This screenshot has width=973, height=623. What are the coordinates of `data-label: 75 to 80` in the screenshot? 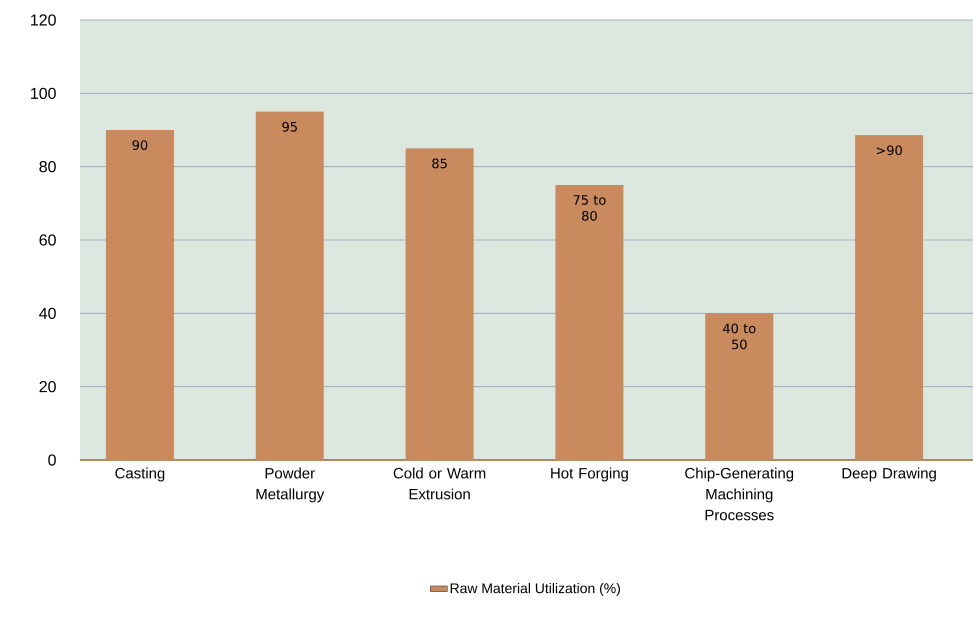 It's located at (590, 208).